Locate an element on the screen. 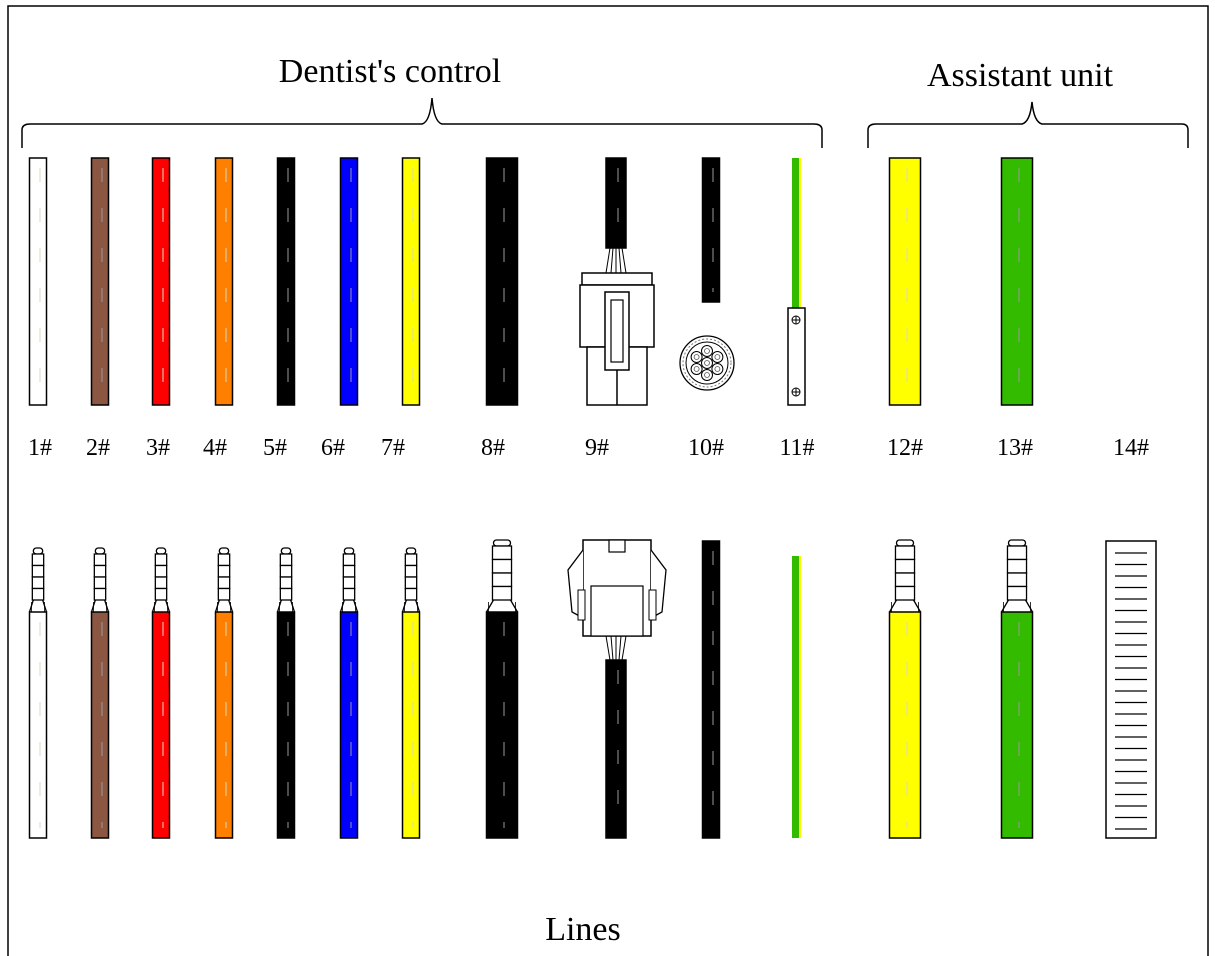  line-13-lower-wire is located at coordinates (1017, 725).